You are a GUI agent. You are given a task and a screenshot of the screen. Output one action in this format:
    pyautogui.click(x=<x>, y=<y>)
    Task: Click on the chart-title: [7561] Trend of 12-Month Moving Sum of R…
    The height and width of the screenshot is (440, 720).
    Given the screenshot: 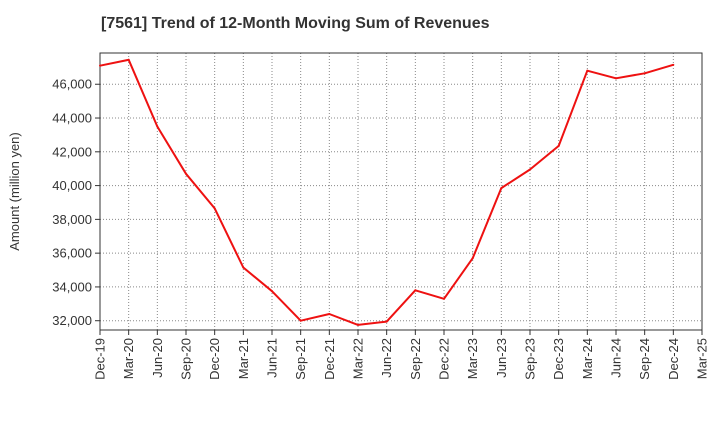 What is the action you would take?
    pyautogui.click(x=295, y=23)
    